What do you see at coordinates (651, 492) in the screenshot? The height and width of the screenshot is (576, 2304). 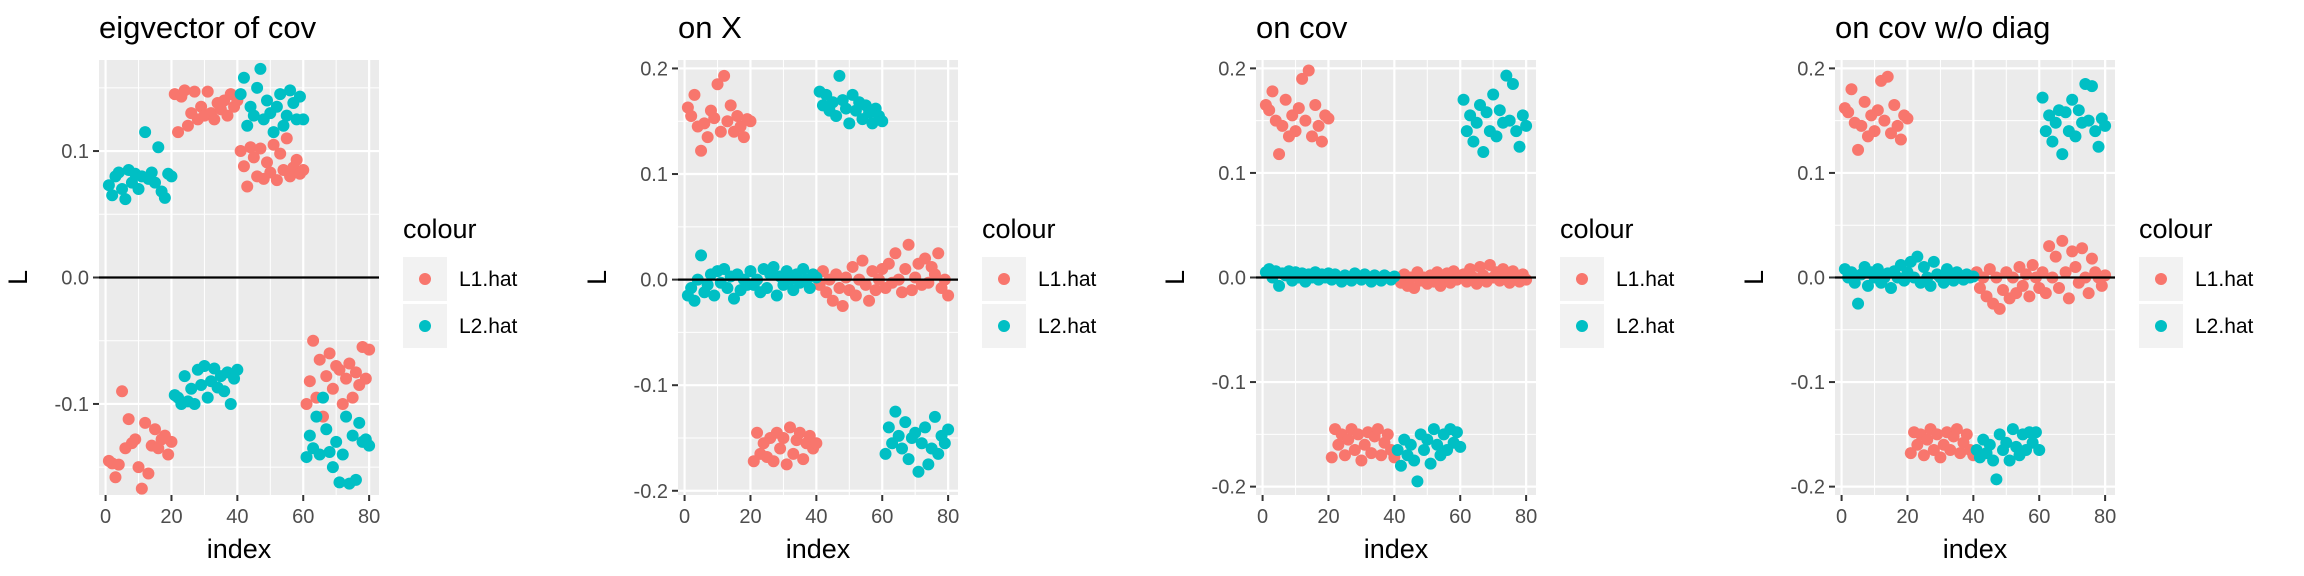 I see `y-tick-label: -0.2` at bounding box center [651, 492].